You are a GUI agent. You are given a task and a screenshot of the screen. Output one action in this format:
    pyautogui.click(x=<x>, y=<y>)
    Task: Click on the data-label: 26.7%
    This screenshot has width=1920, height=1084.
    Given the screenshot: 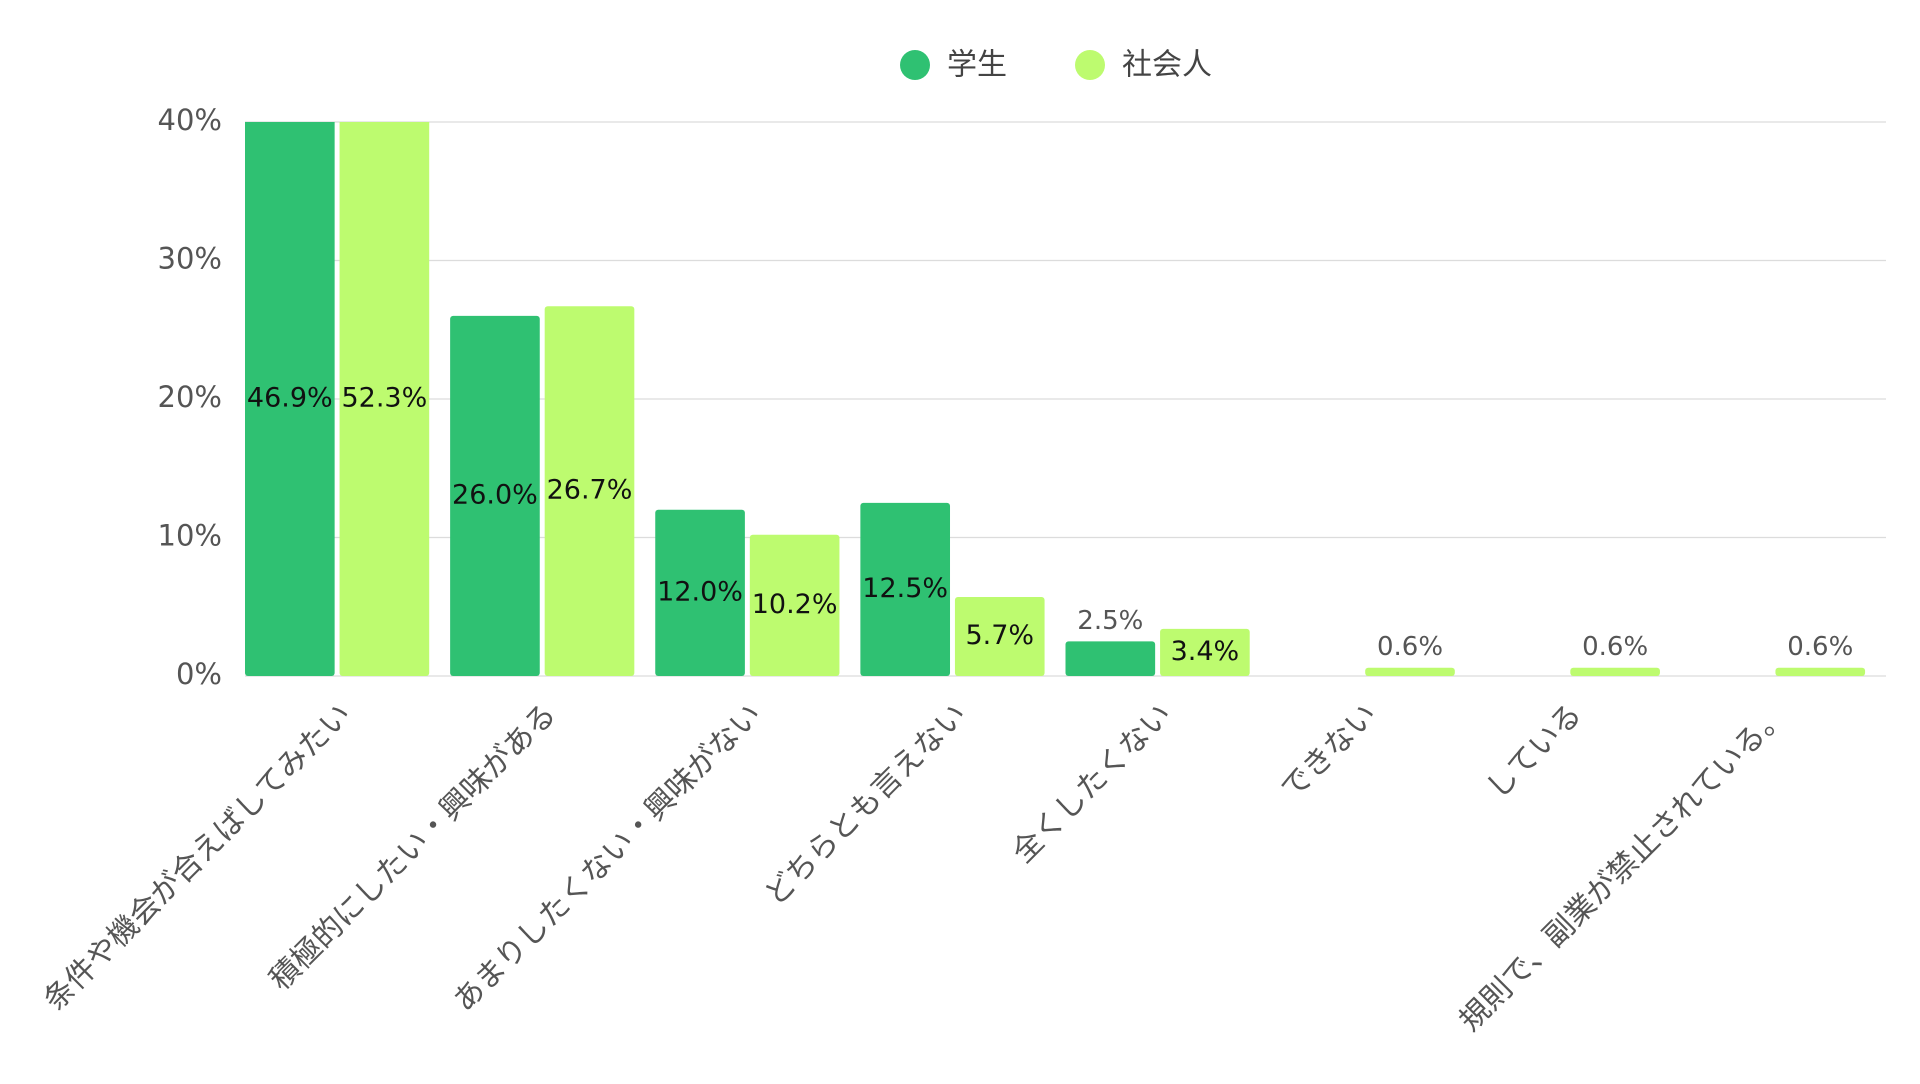 What is the action you would take?
    pyautogui.click(x=590, y=490)
    